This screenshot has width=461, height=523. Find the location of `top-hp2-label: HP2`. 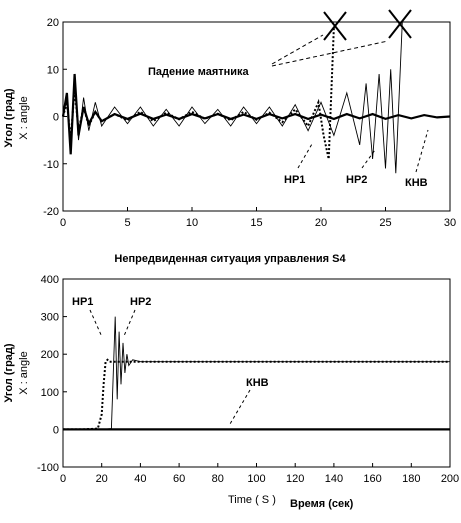

top-hp2-label: HP2 is located at coordinates (356, 180).